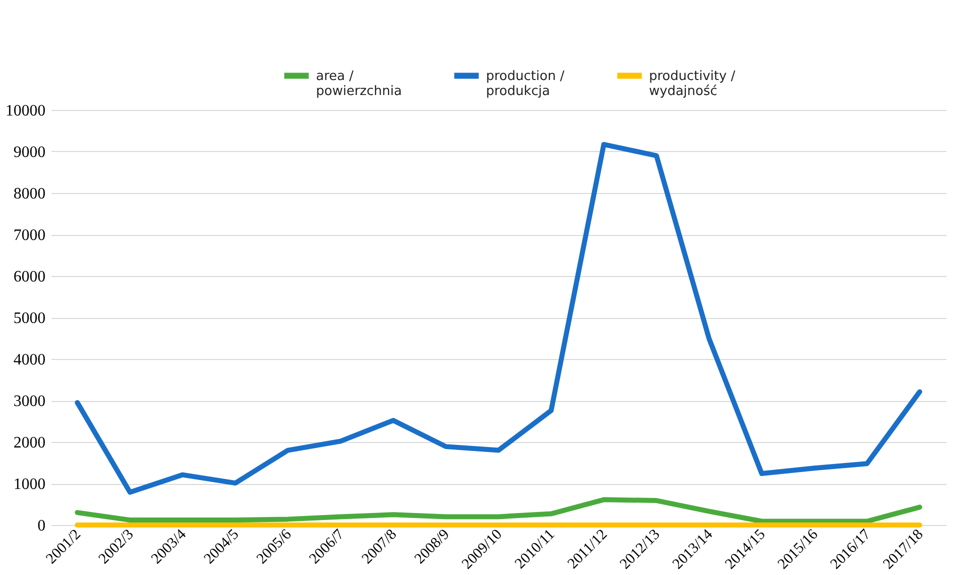 The image size is (968, 575). I want to click on y-tick-label: 1000, so click(30, 484).